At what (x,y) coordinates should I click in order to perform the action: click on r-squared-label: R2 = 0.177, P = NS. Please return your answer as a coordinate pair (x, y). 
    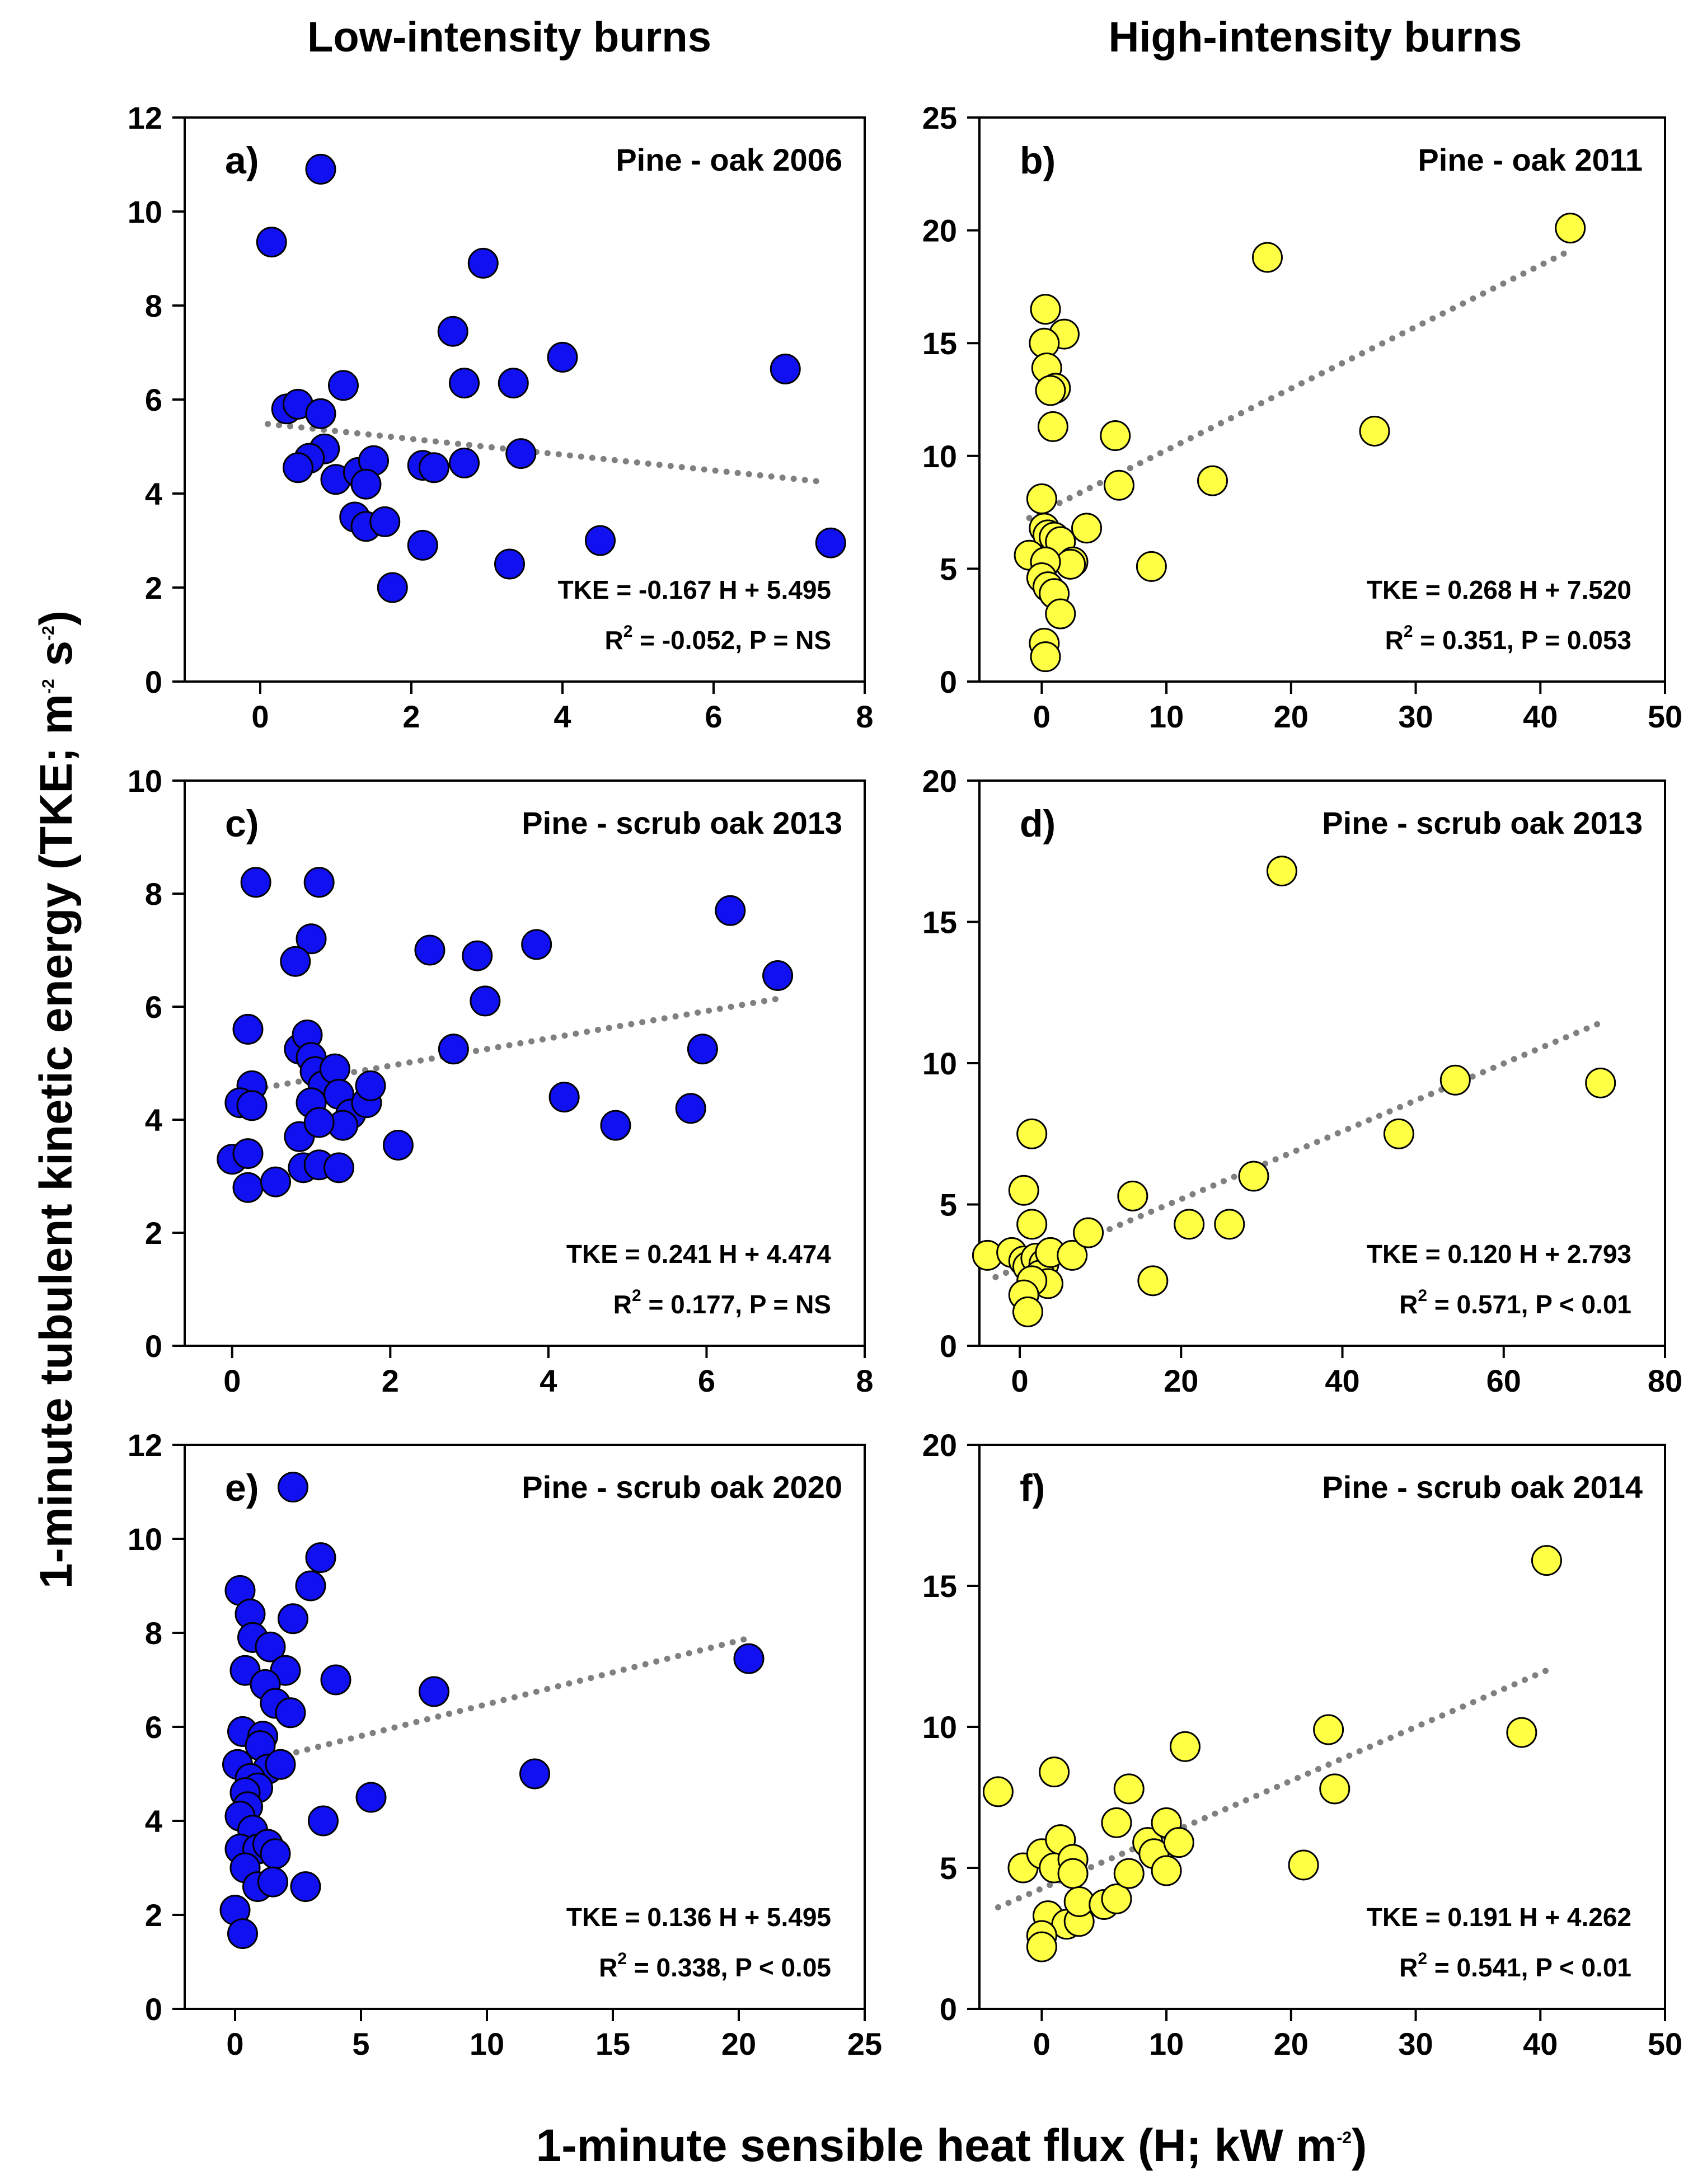
    Looking at the image, I should click on (722, 1302).